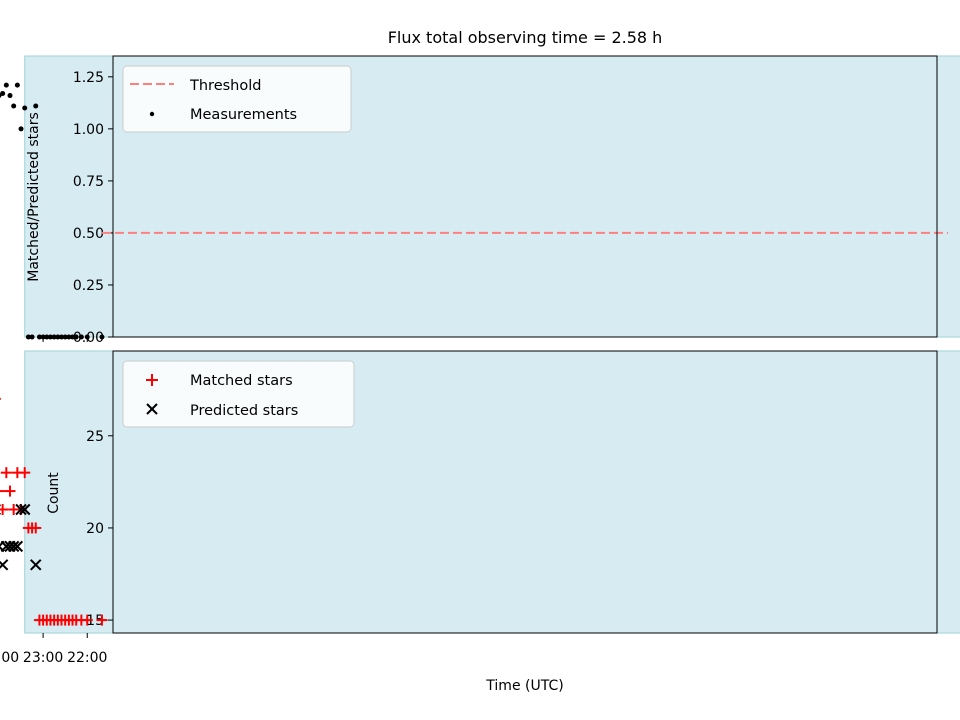 This screenshot has height=720, width=960. I want to click on top-y-axis-label: Matched/Predicted stars, so click(34, 197).